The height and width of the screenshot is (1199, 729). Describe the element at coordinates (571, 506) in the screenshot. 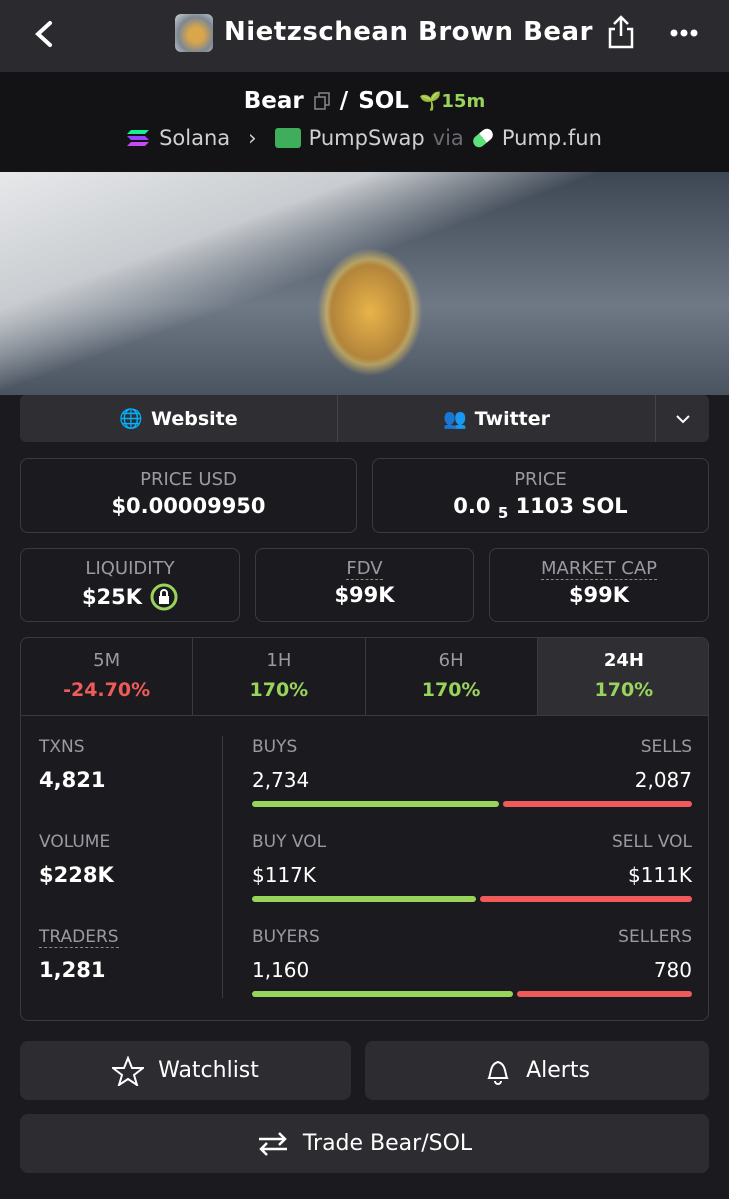

I see `price-rest: 1103 SOL` at that location.